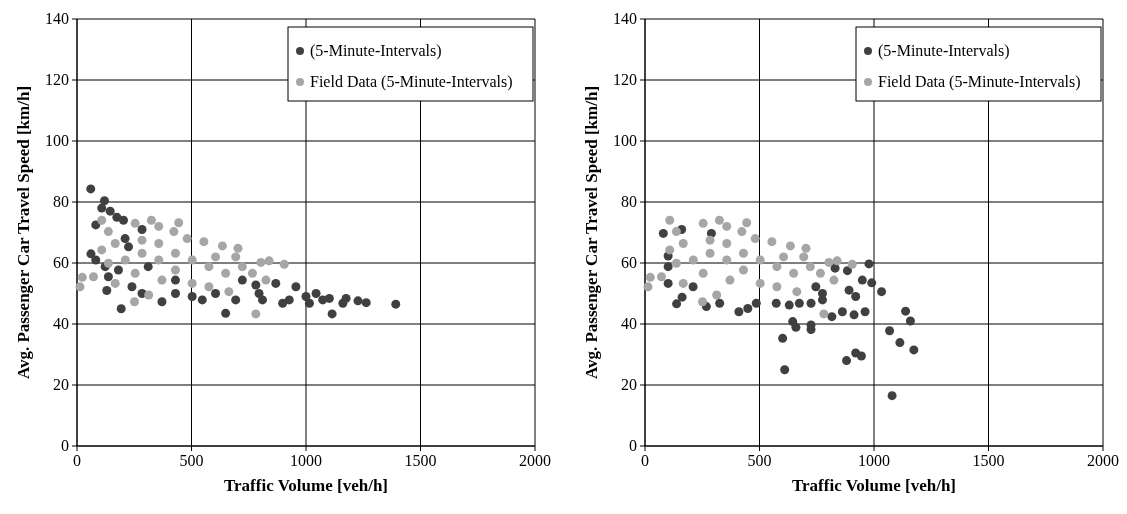  Describe the element at coordinates (625, 18) in the screenshot. I see `y-tick-label: 140` at that location.